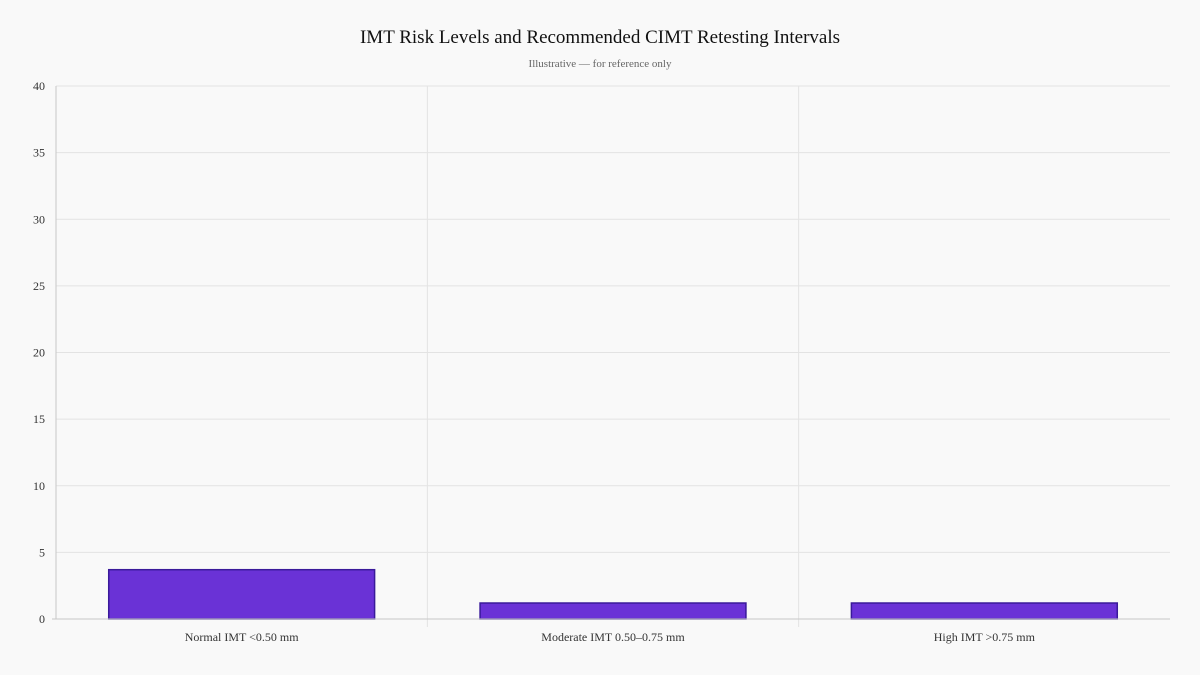  What do you see at coordinates (39, 286) in the screenshot?
I see `y-tick-label: 25` at bounding box center [39, 286].